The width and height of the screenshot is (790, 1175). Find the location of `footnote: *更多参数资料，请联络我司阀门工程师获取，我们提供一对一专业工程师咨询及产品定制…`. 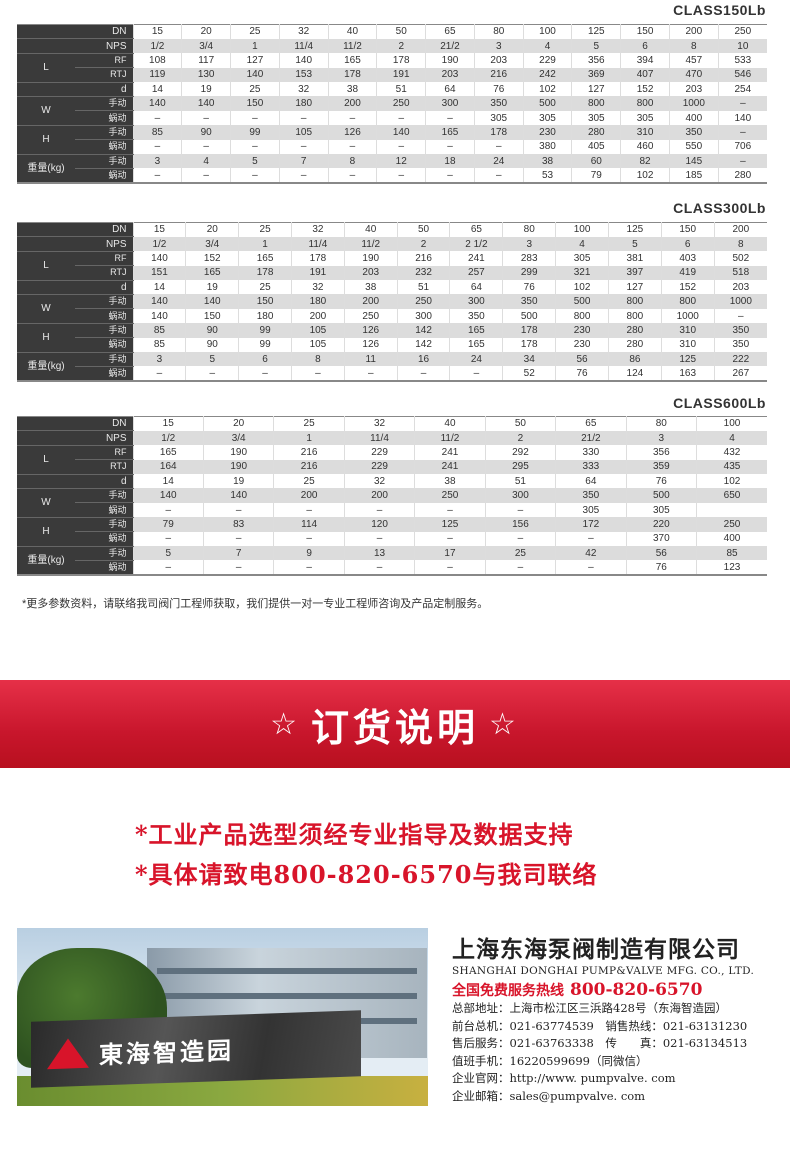

footnote: *更多参数资料，请联络我司阀门工程师获取，我们提供一对一专业工程师咨询及产品定制… is located at coordinates (255, 604).